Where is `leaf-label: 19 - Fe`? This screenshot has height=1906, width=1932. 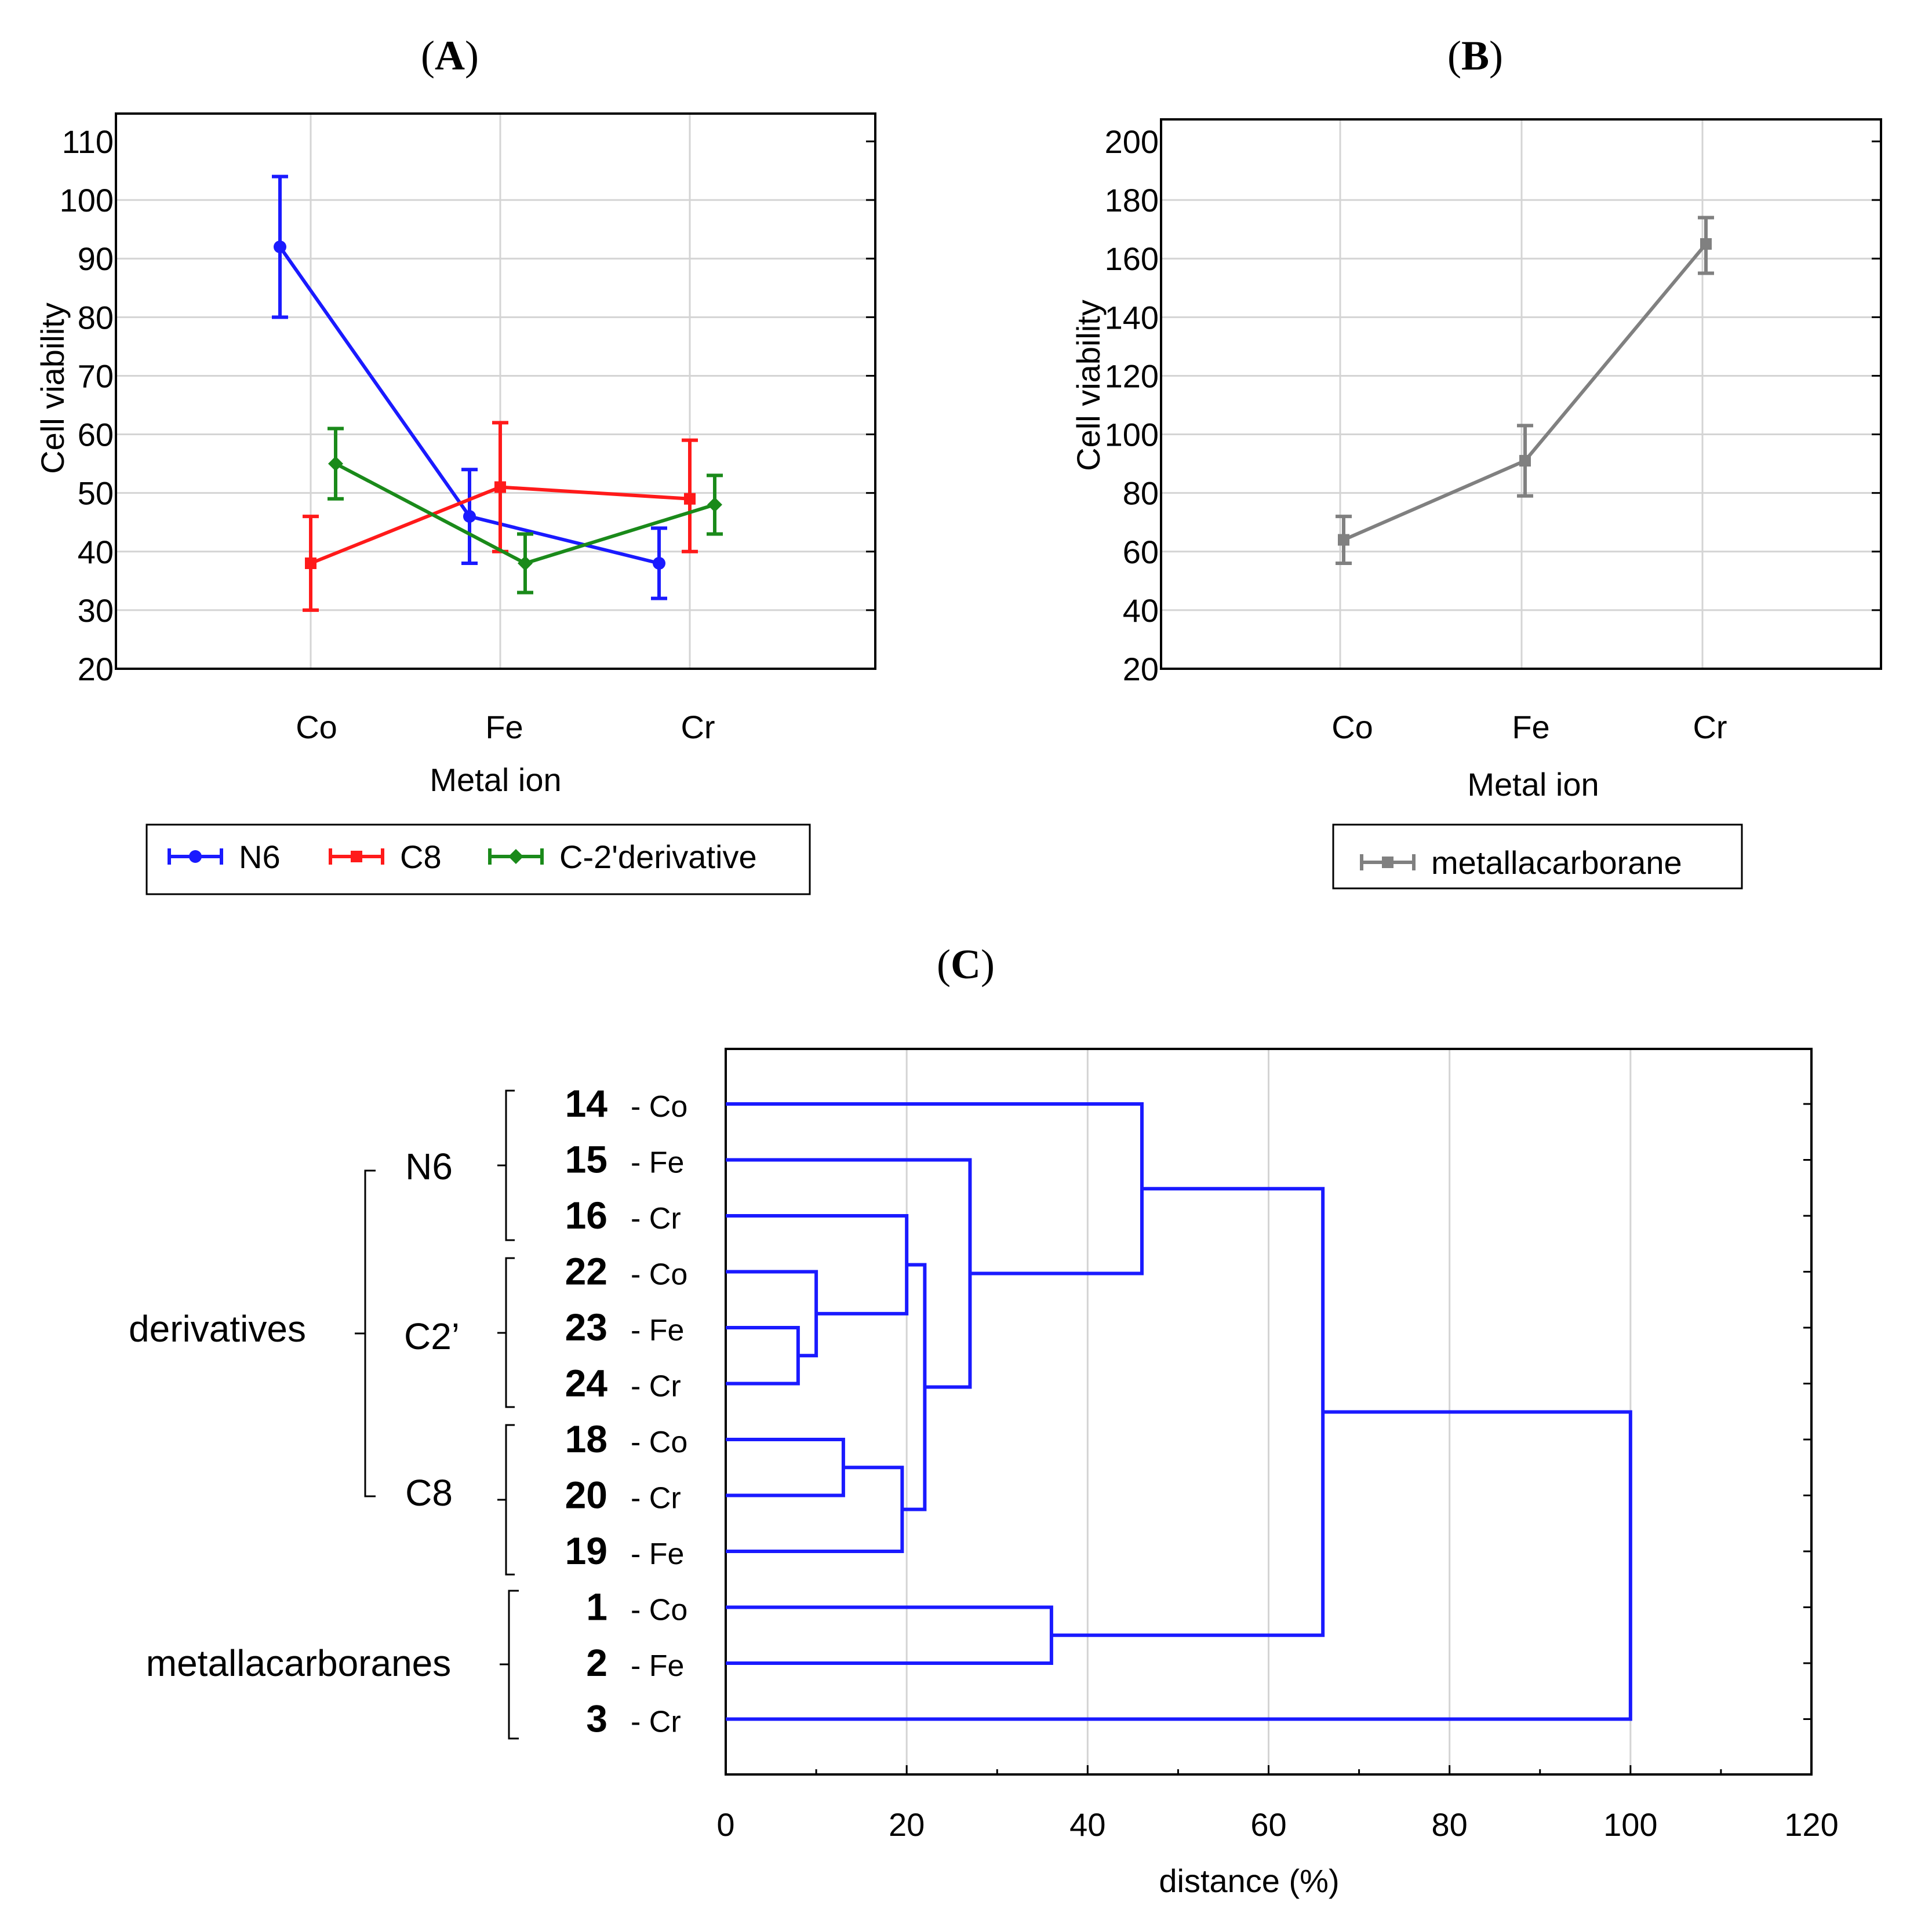
leaf-label: 19 - Fe is located at coordinates (625, 1550).